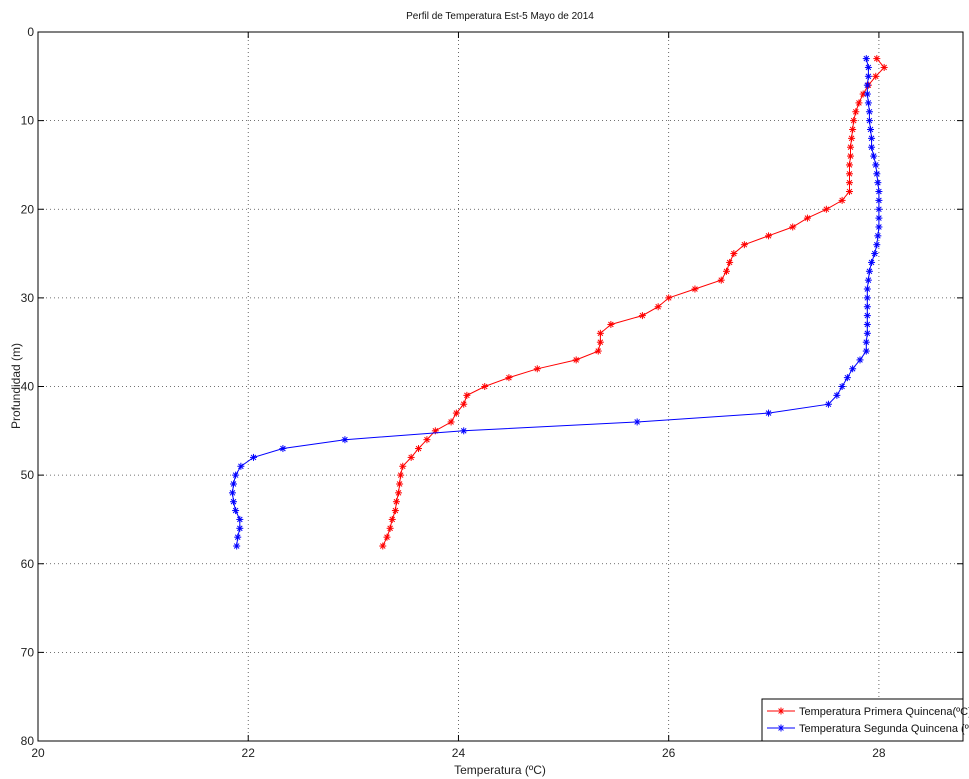 The height and width of the screenshot is (779, 969). What do you see at coordinates (459, 753) in the screenshot?
I see `x-tick-label: 24` at bounding box center [459, 753].